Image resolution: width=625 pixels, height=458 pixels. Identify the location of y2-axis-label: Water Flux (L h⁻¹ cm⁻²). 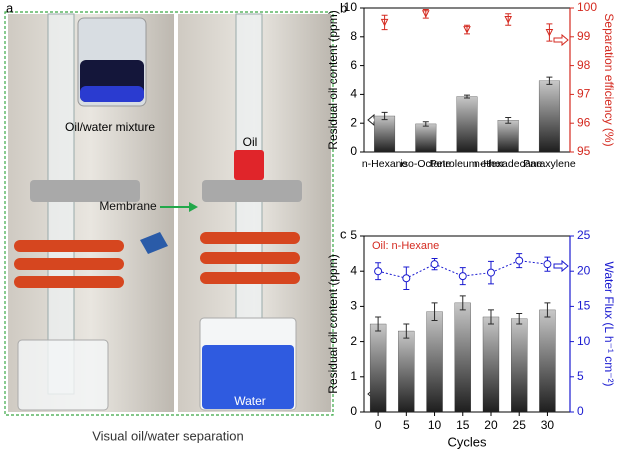
(609, 323).